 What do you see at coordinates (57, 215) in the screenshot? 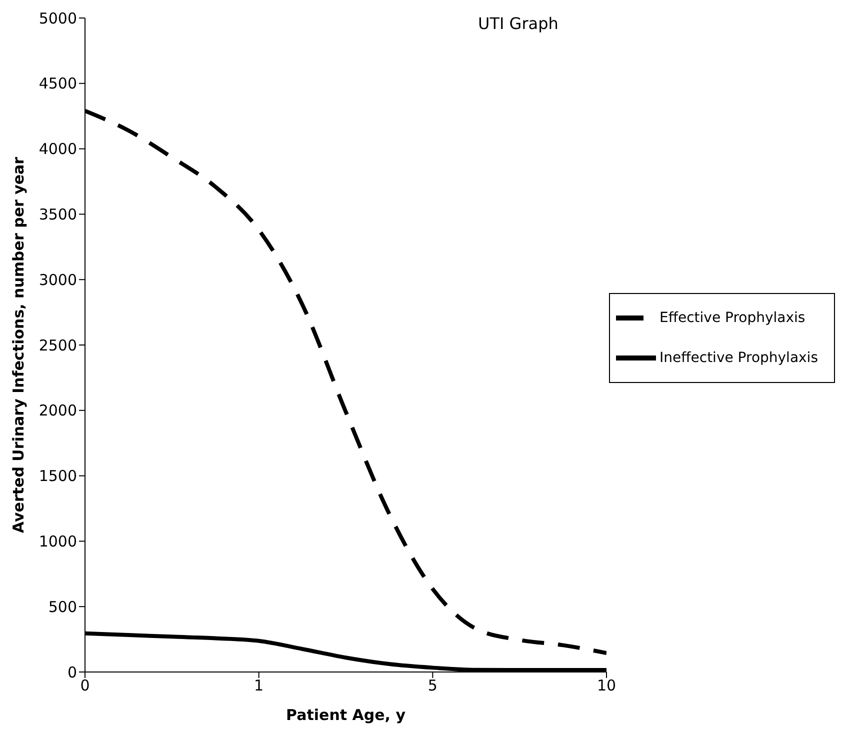
I see `y-tick-label: 3500` at bounding box center [57, 215].